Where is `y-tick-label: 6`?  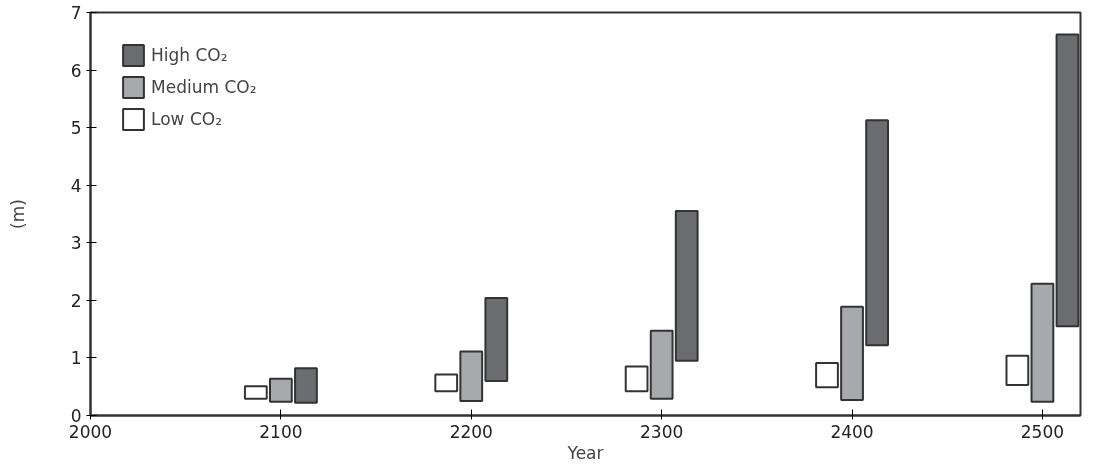
y-tick-label: 6 is located at coordinates (76, 70).